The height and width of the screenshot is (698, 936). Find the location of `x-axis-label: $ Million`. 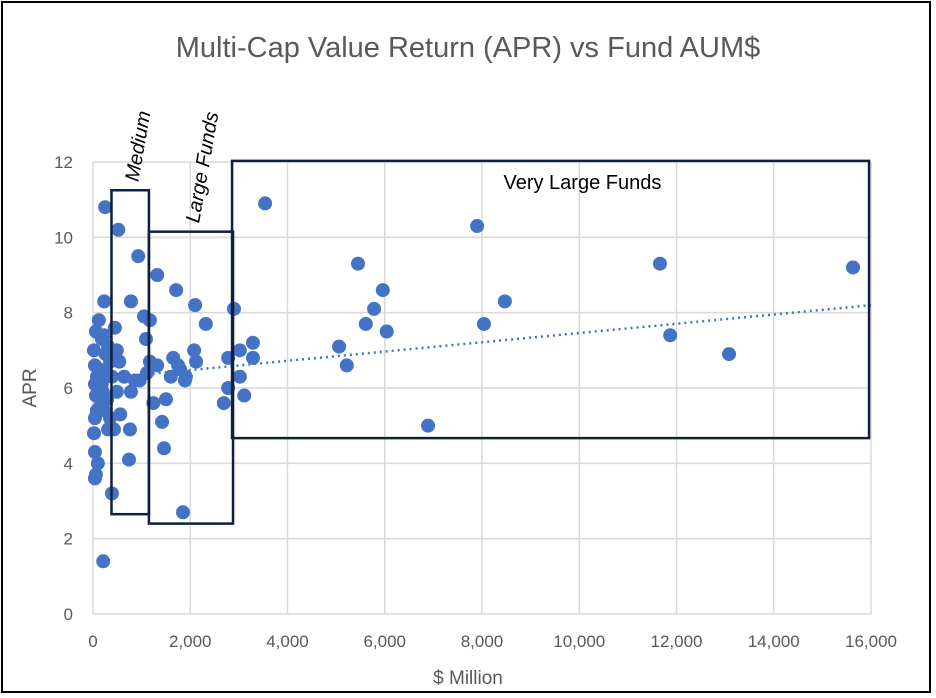

x-axis-label: $ Million is located at coordinates (468, 678).